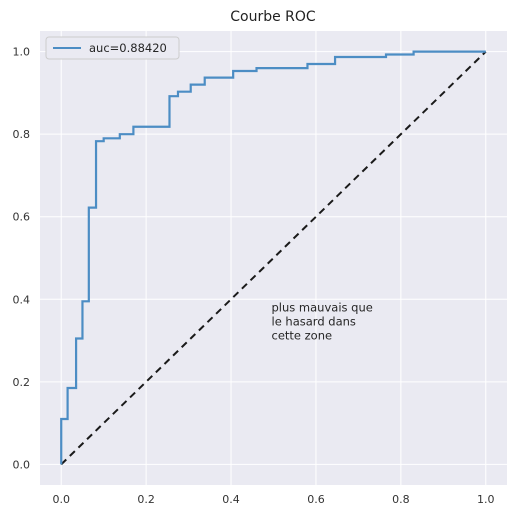  Describe the element at coordinates (322, 308) in the screenshot. I see `annotation-line: plus mauvais que` at that location.